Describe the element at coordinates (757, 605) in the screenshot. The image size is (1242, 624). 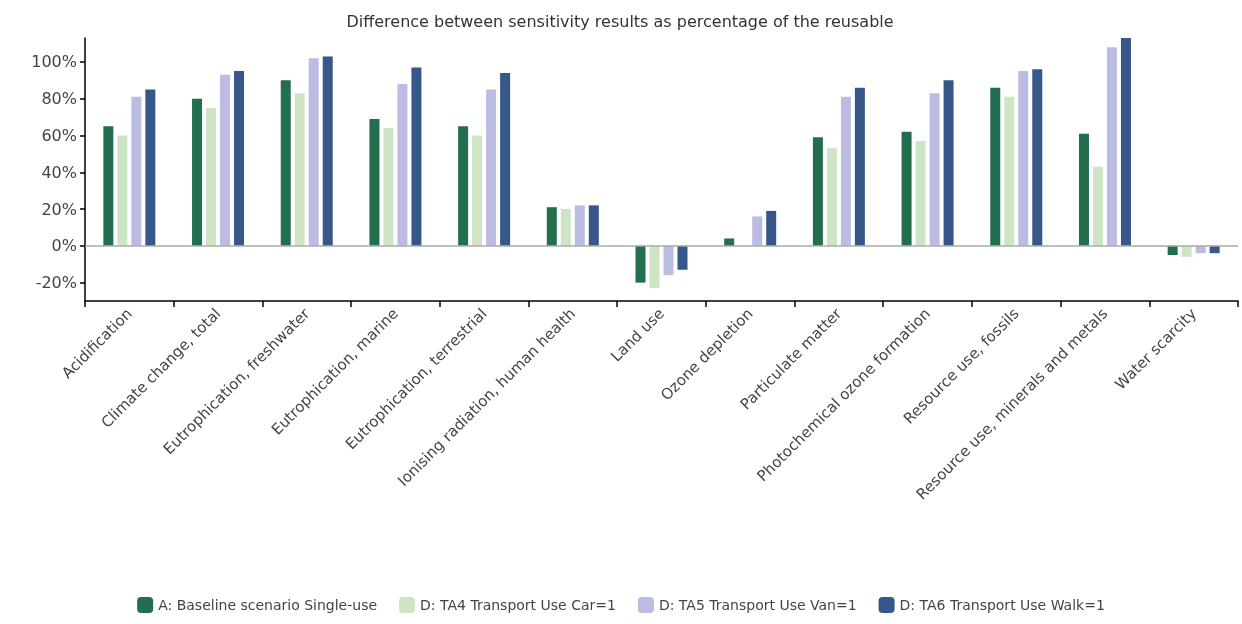
I see `legend-label: D: TA5 Transport Use Van=1` at that location.